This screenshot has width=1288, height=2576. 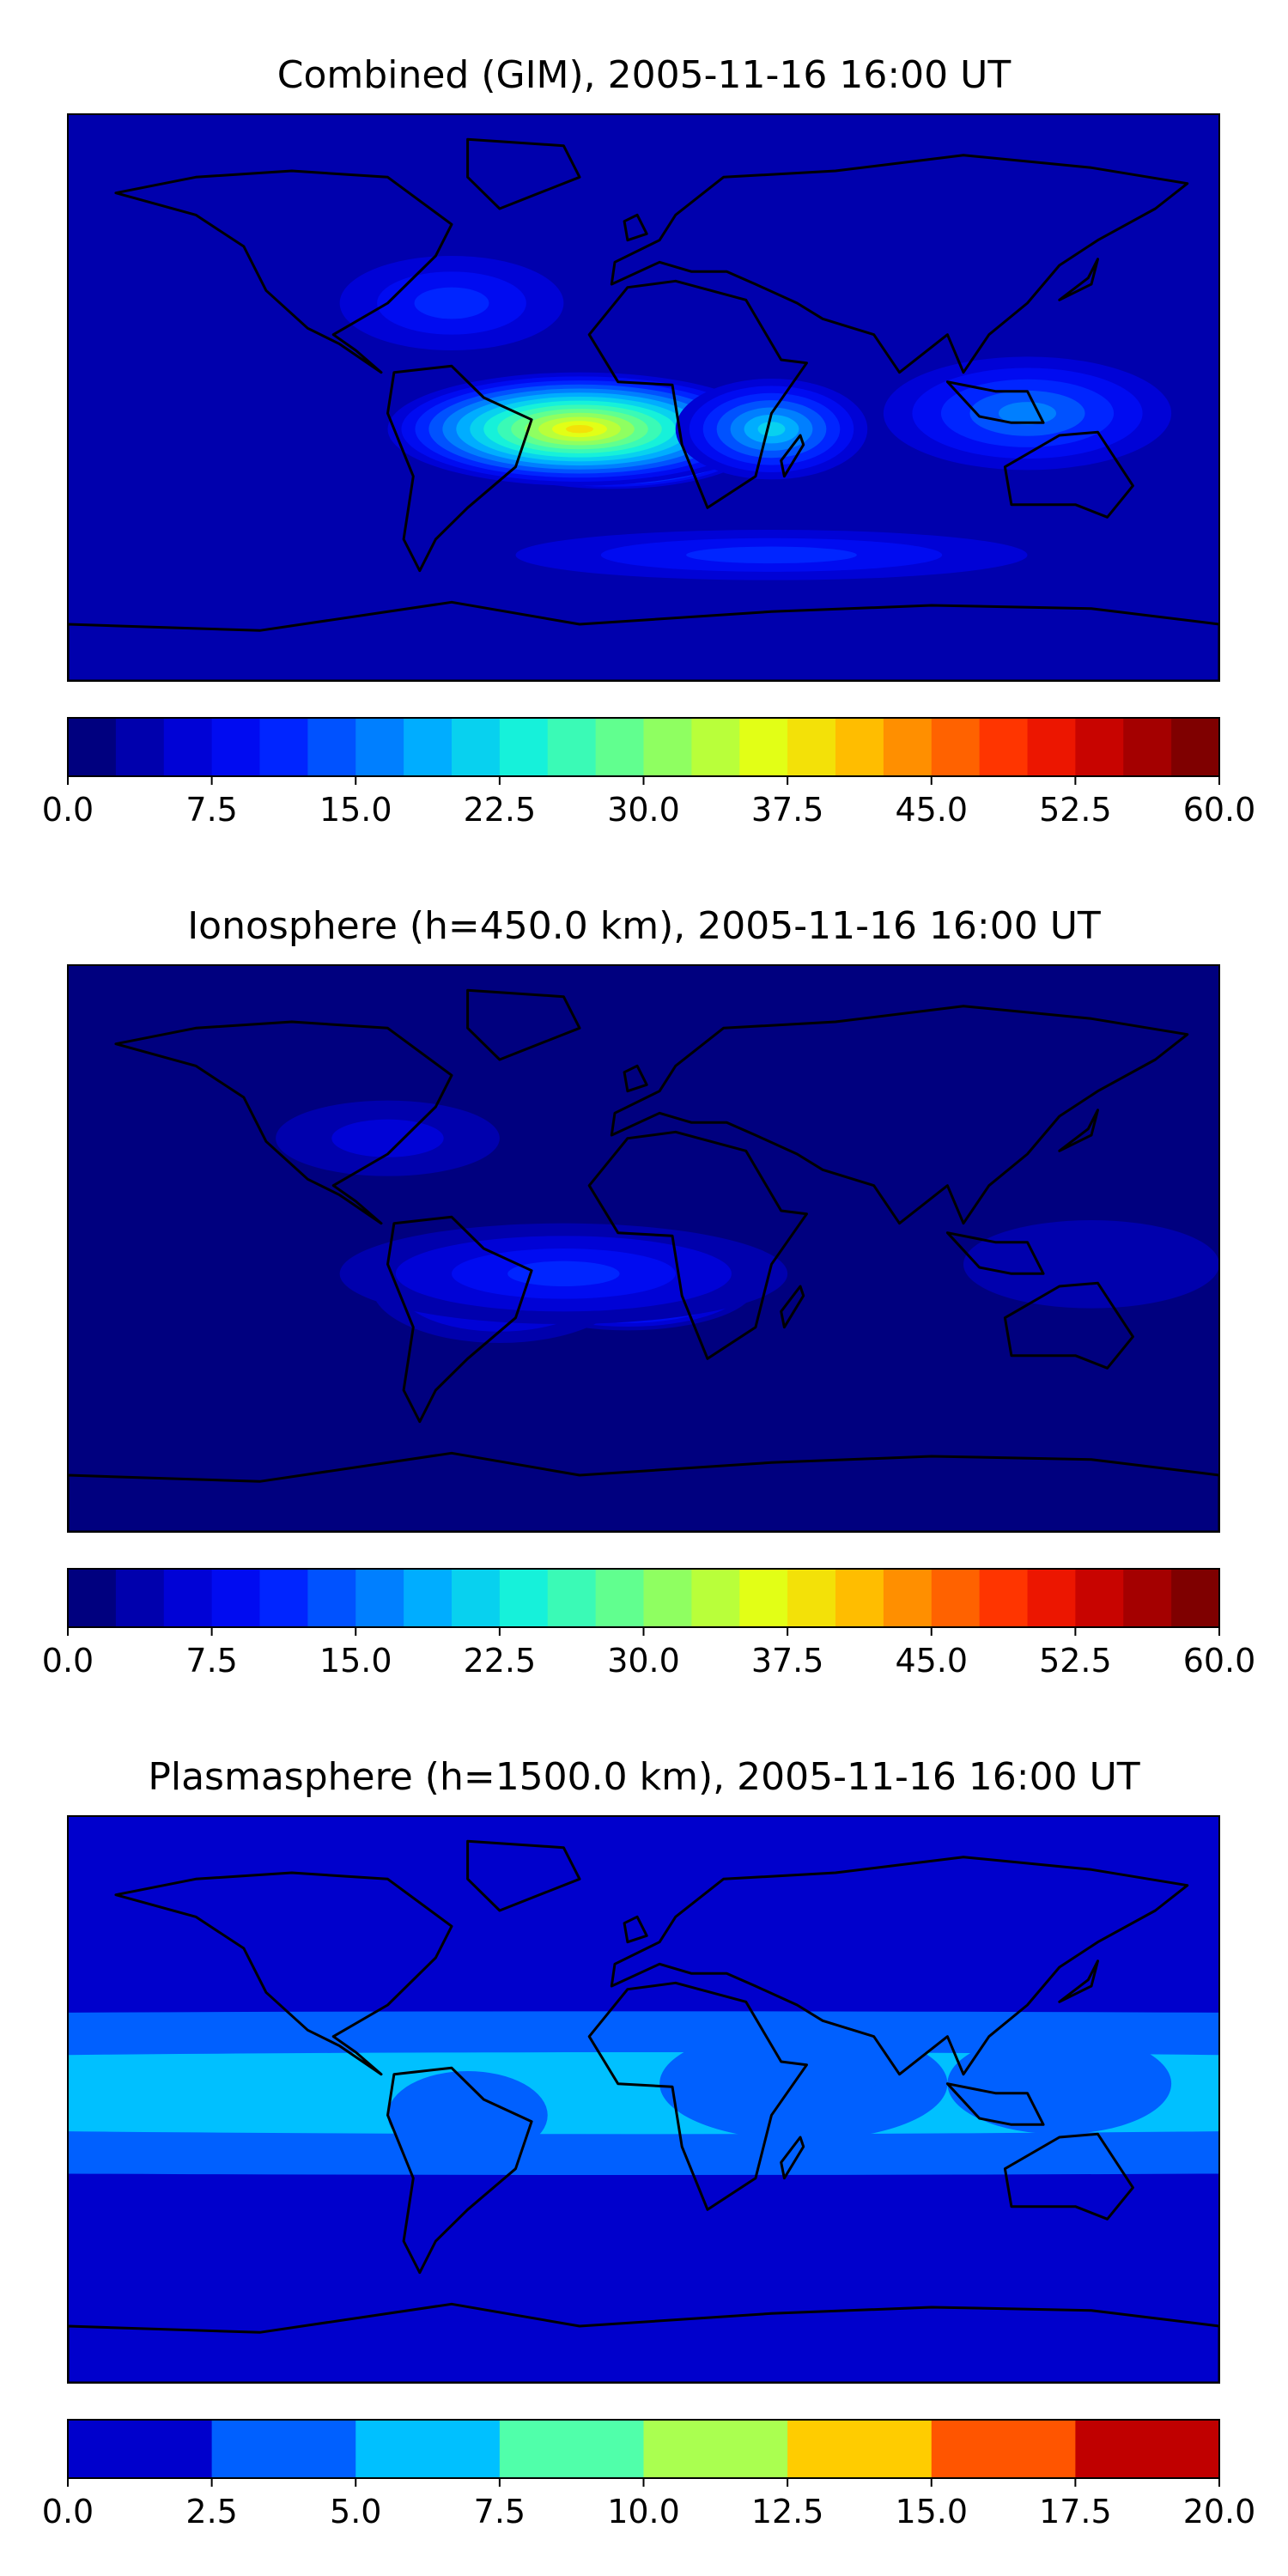 I want to click on colorbar-tick-label: 12.5, so click(x=788, y=2511).